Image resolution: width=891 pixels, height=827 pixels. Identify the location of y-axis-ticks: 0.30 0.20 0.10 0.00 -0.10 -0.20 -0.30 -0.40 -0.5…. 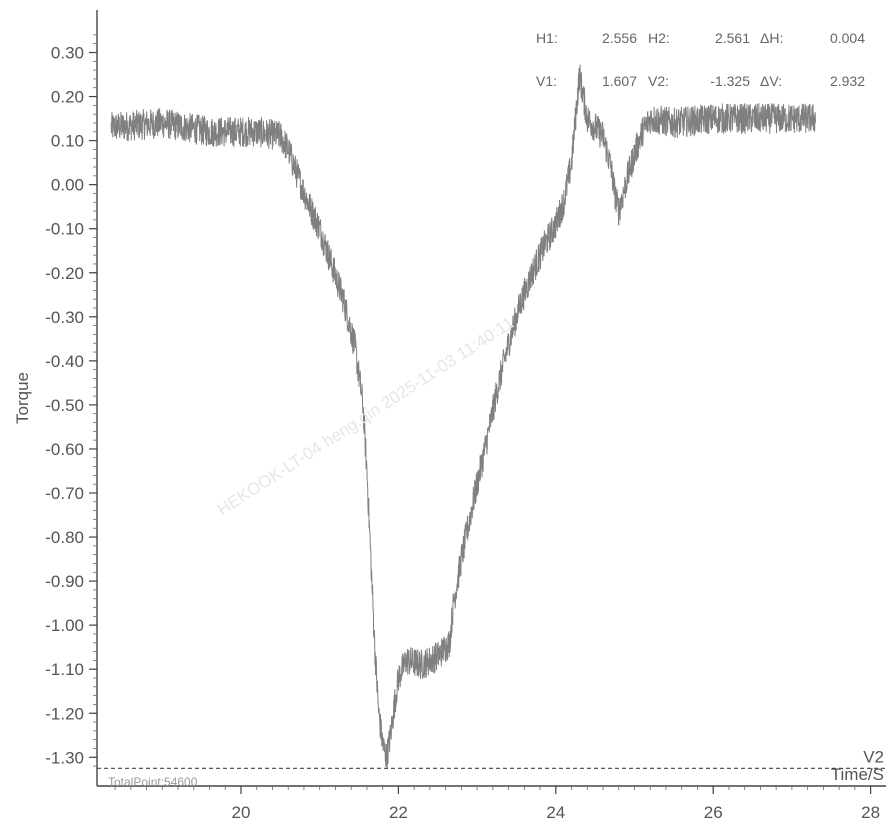
(71, 405).